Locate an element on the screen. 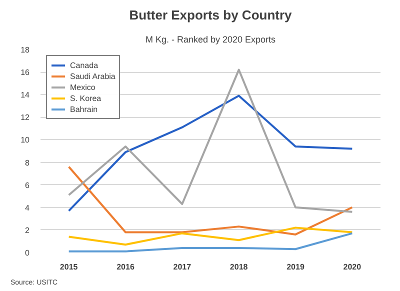  x-tick-label: 2015 is located at coordinates (69, 267).